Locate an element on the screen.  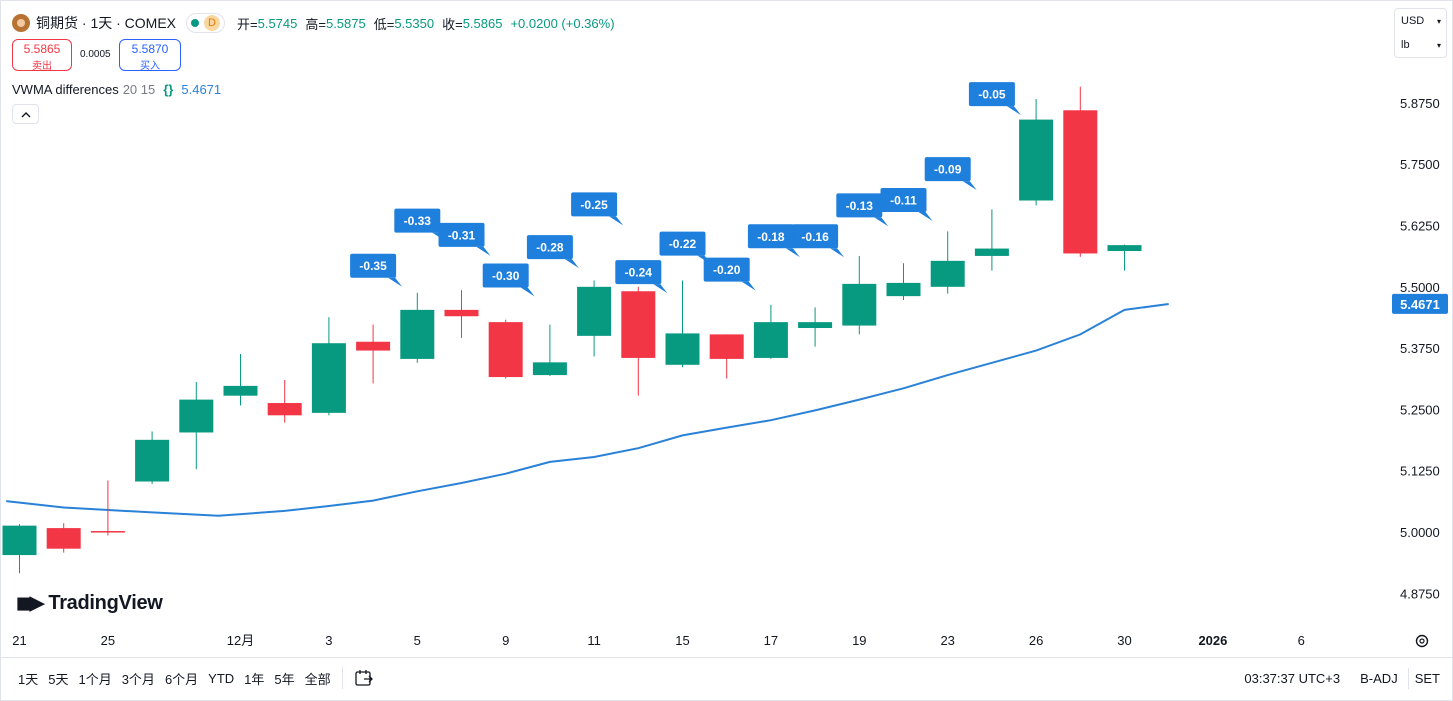
open-value: 5.5745 is located at coordinates (277, 23).